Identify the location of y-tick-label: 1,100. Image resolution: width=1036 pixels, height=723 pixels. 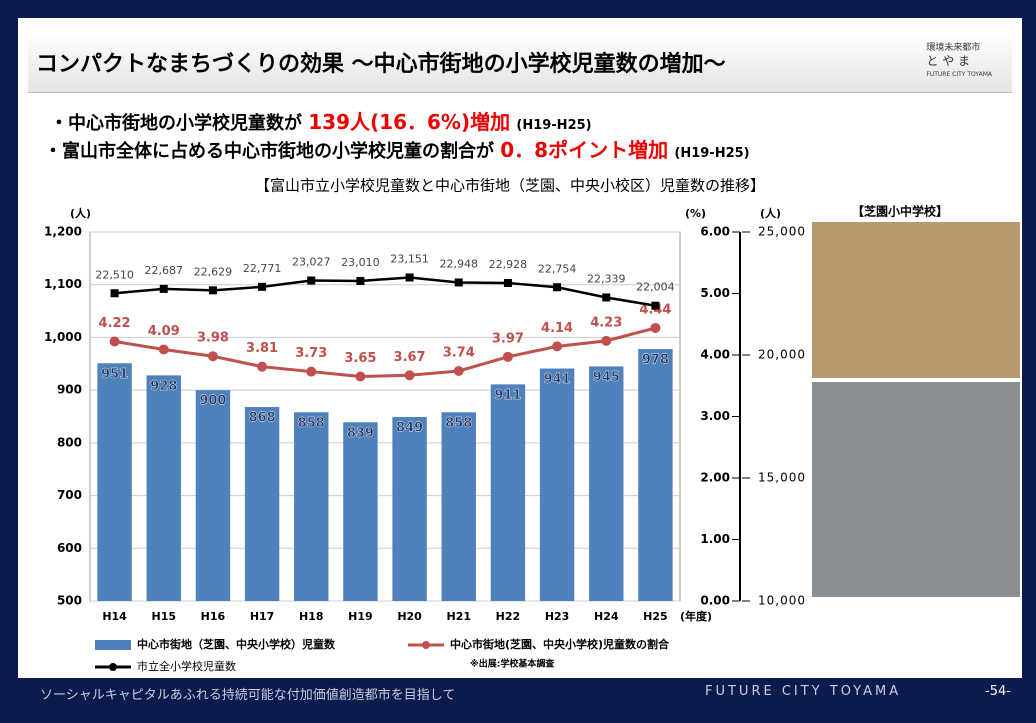
(63, 284).